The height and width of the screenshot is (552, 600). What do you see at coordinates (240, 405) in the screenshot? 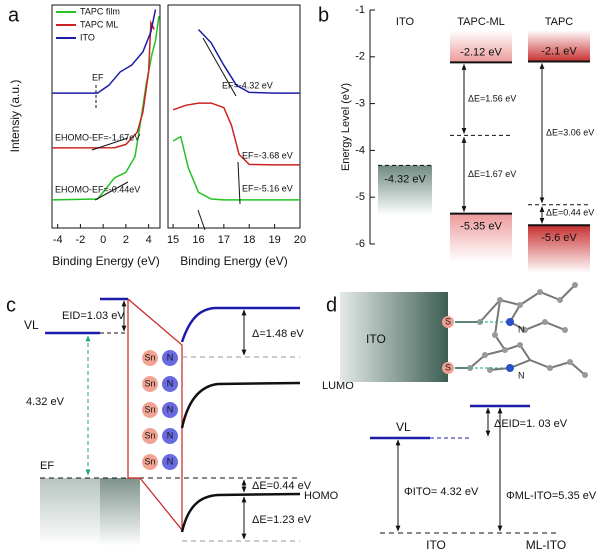
I see `lumo-curve` at bounding box center [240, 405].